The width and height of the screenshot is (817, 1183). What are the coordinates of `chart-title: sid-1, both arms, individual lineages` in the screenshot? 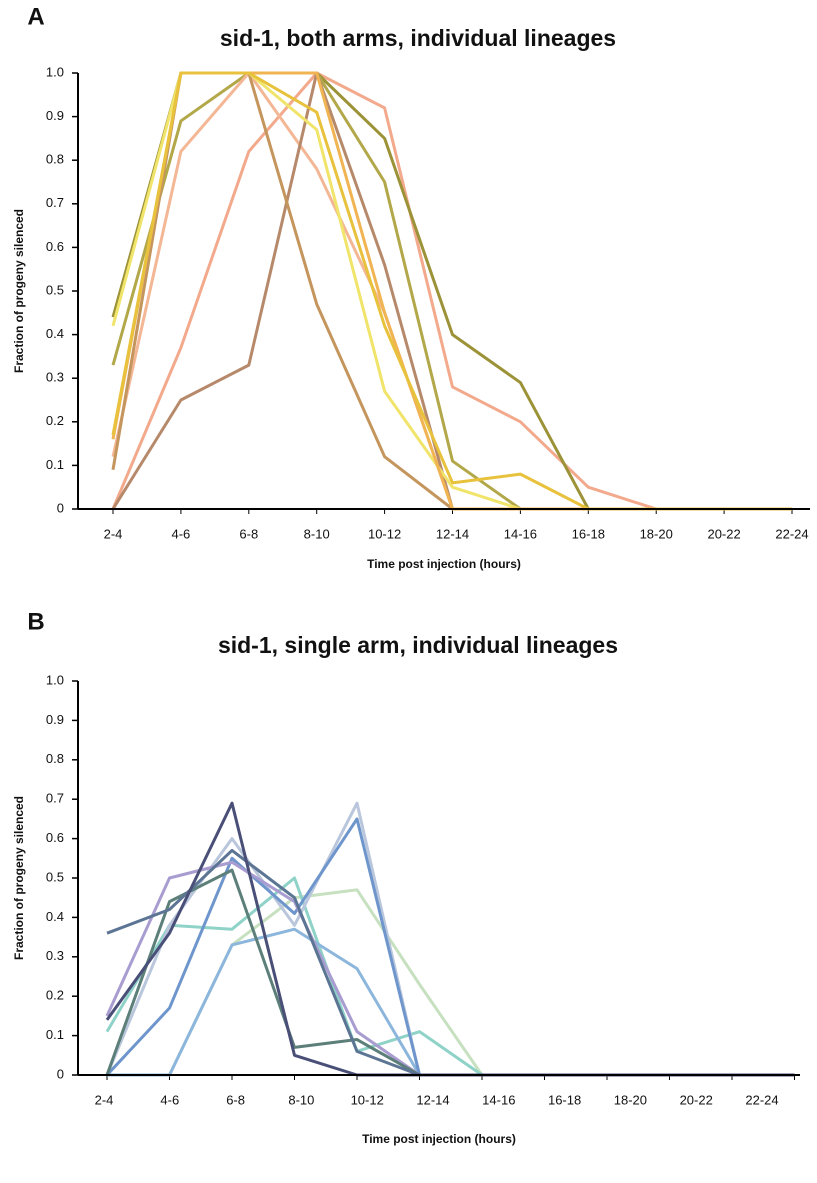 It's located at (418, 38).